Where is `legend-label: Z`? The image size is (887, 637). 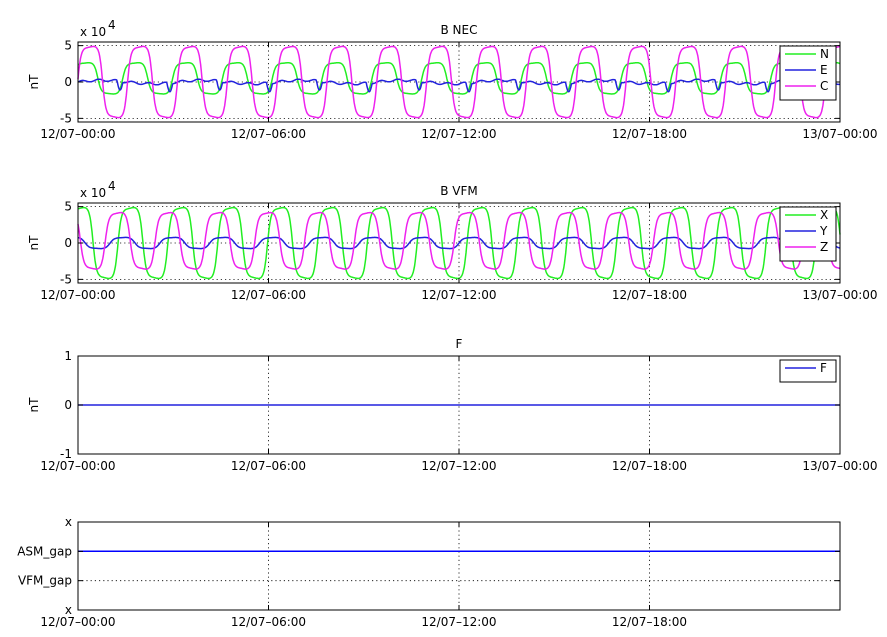
legend-label: Z is located at coordinates (824, 247).